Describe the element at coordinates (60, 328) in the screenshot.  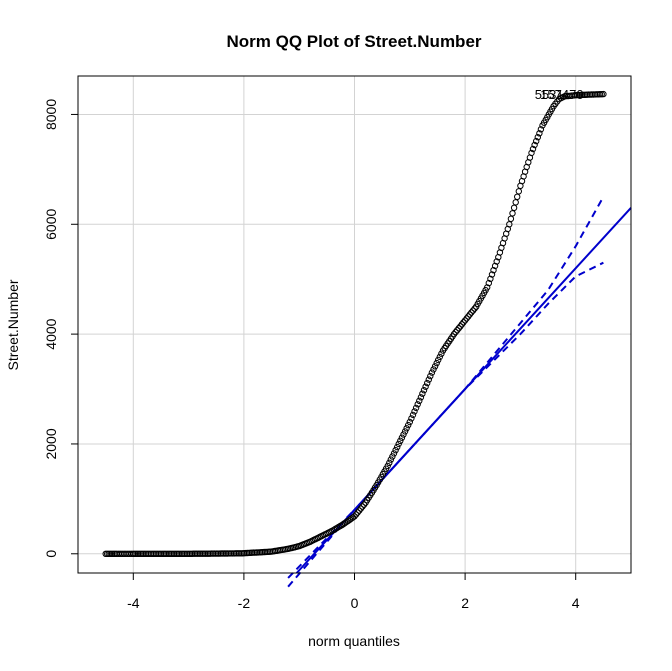
I see `y-axis: 0 2000 4000 6000 8000` at that location.